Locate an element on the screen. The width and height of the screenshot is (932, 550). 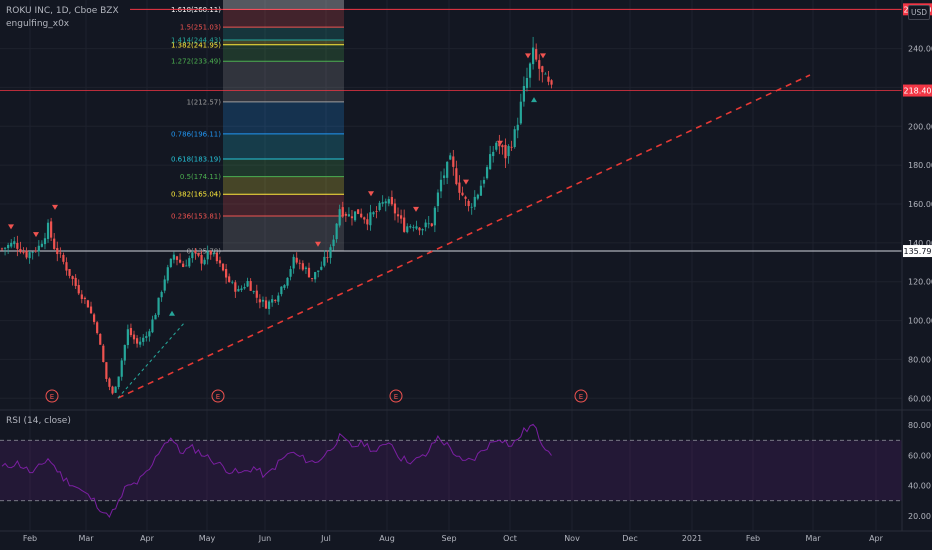
currency-button: USD is located at coordinates (919, 12).